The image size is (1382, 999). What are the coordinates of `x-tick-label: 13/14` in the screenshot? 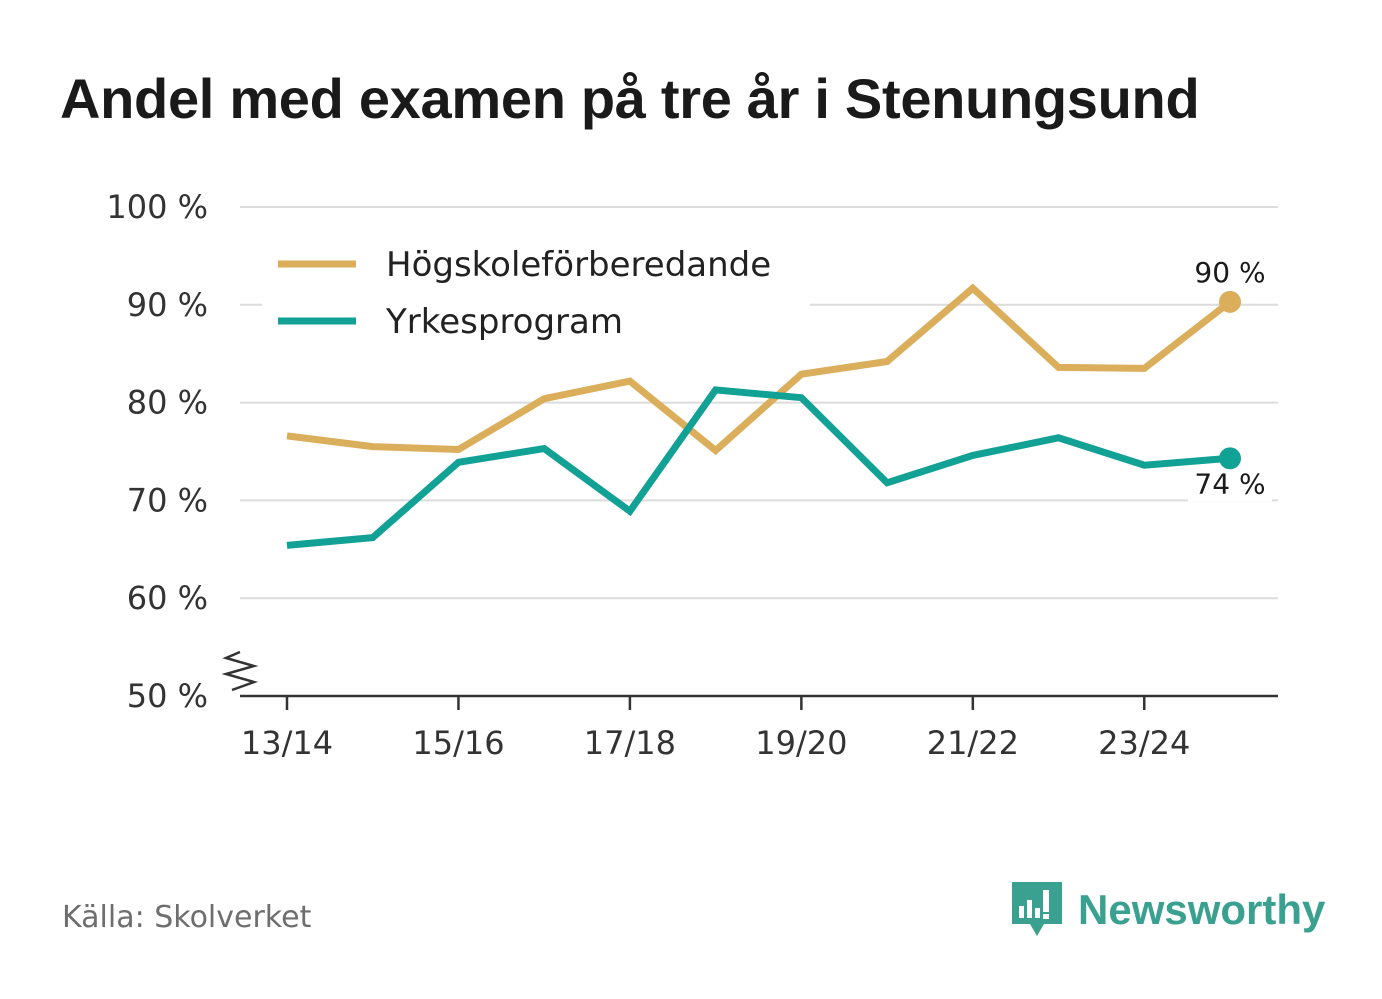 It's located at (287, 743).